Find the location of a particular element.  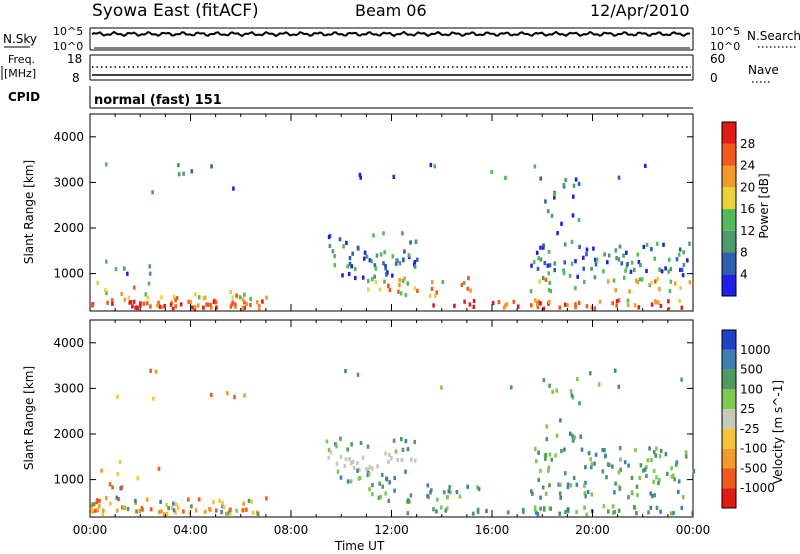

velocity-colorbar-tick: 25 is located at coordinates (747, 409).